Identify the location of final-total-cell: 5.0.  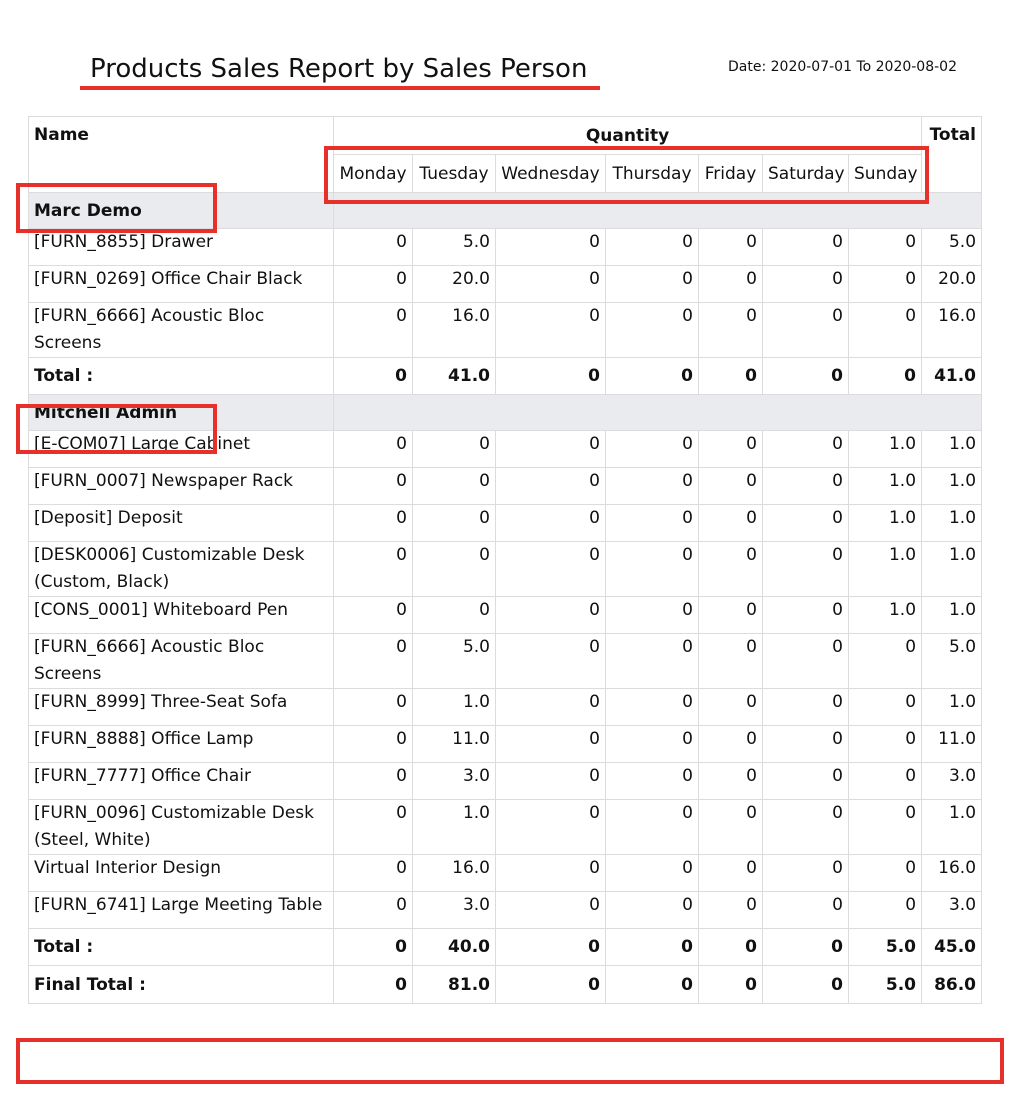
(885, 984).